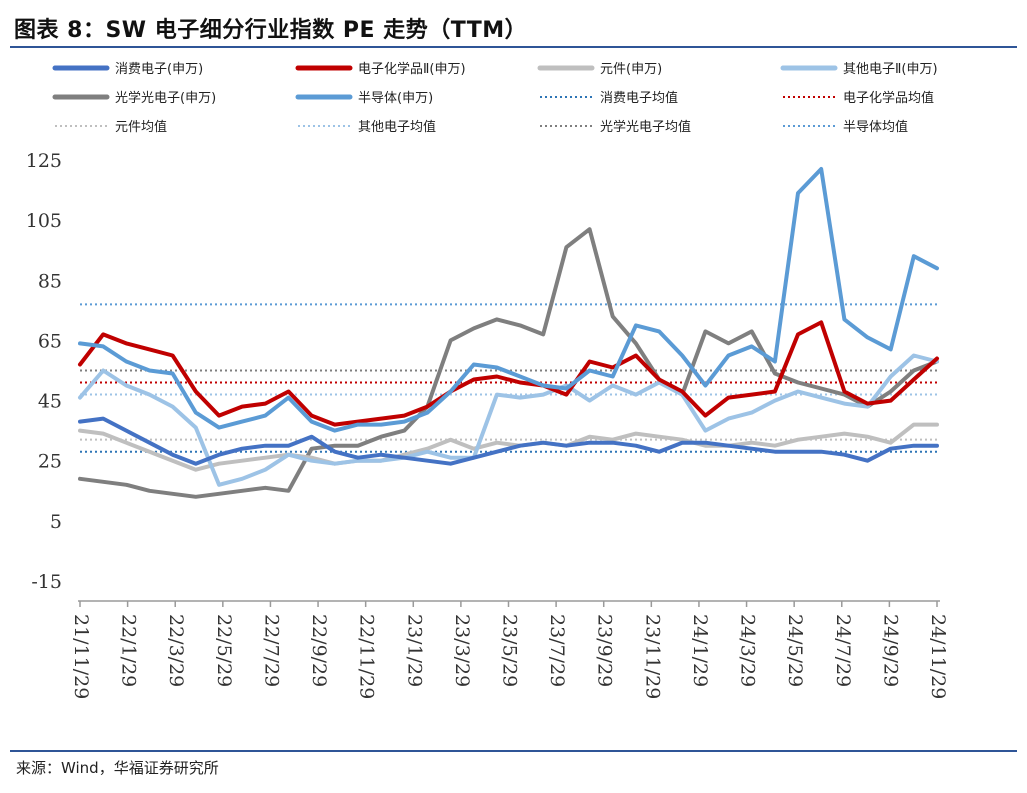 The image size is (1027, 793). I want to click on legend-label: 电子化学品Ⅱ(申万), so click(412, 69).